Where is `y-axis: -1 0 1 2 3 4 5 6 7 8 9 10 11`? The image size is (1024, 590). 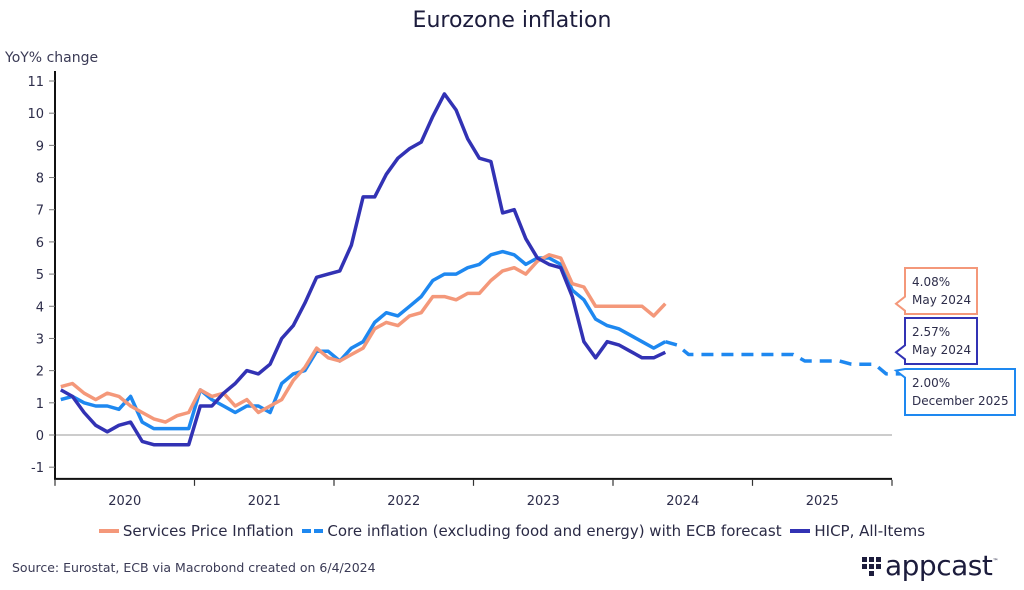 y-axis: -1 0 1 2 3 4 5 6 7 8 9 10 11 is located at coordinates (41, 275).